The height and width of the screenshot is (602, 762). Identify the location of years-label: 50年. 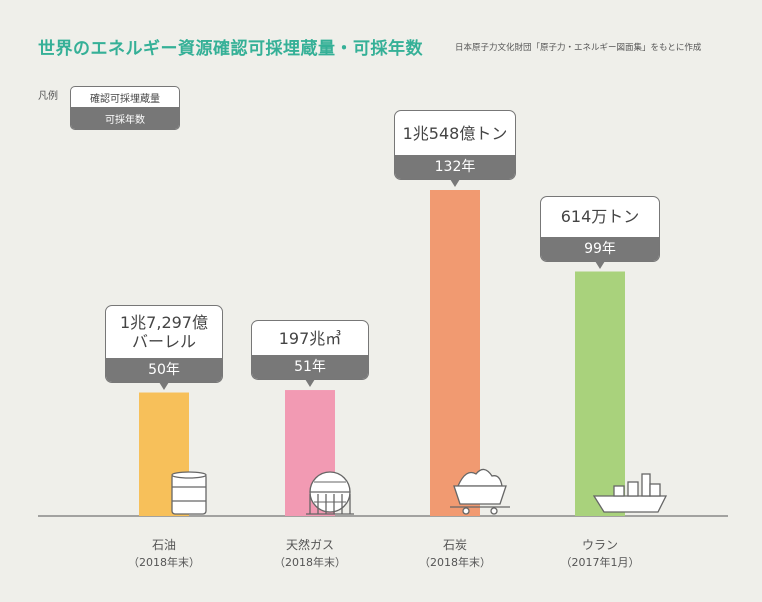
(164, 369).